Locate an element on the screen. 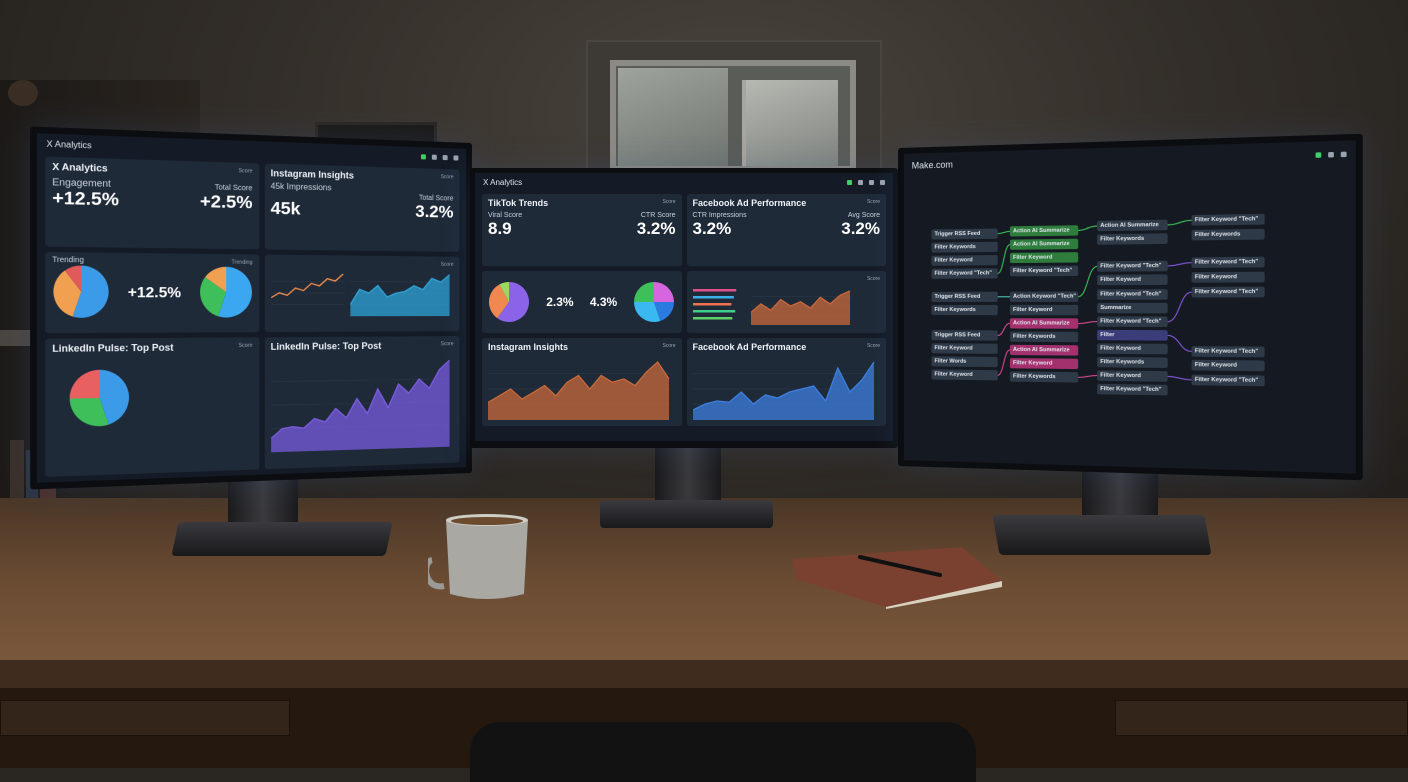 This screenshot has height=782, width=1408. panel-instagram-chart: Instagram Insights Score is located at coordinates (582, 382).